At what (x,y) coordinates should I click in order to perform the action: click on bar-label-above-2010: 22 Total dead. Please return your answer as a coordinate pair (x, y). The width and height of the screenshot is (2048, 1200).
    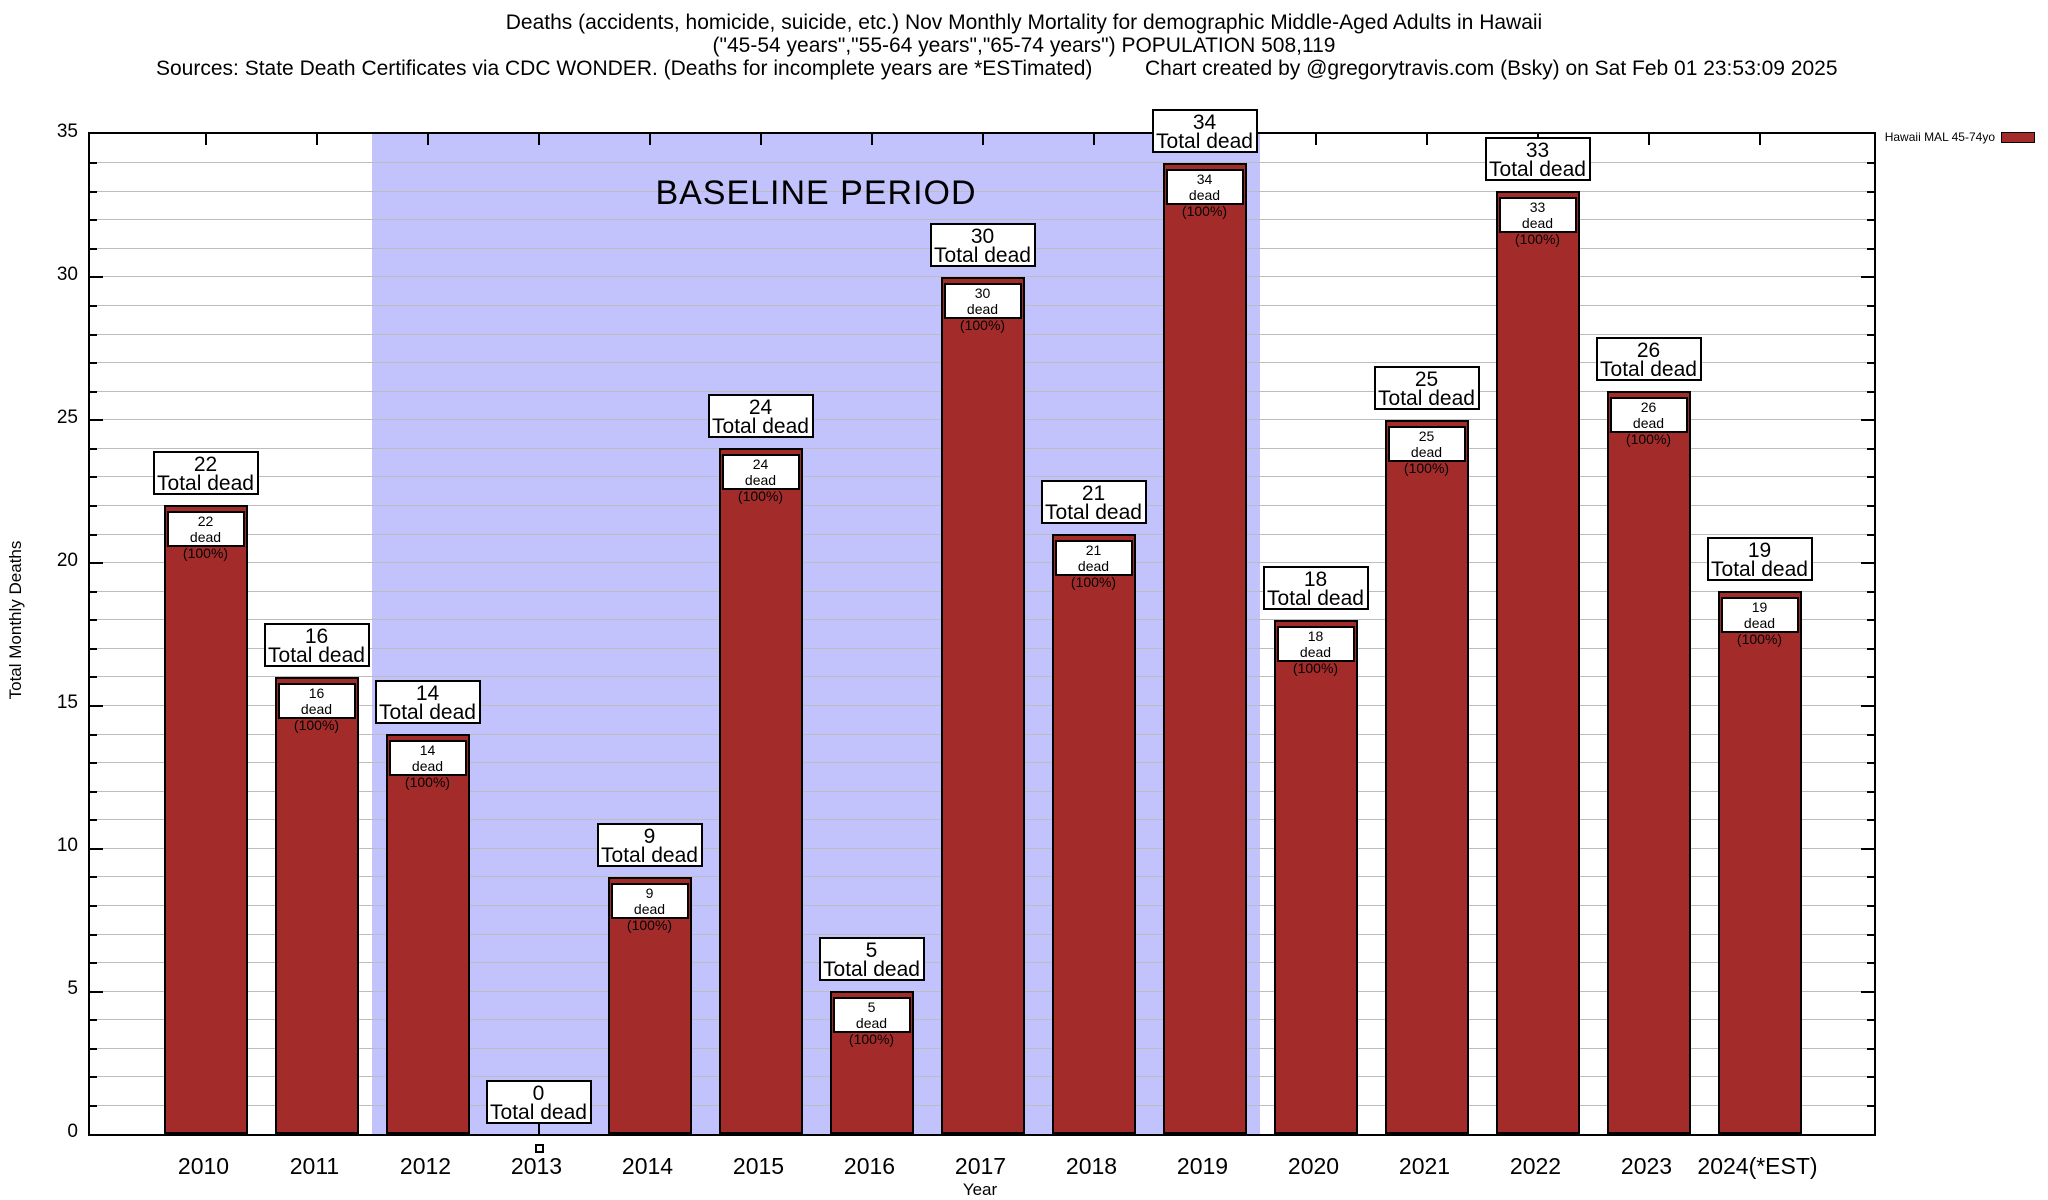
    Looking at the image, I should click on (205, 473).